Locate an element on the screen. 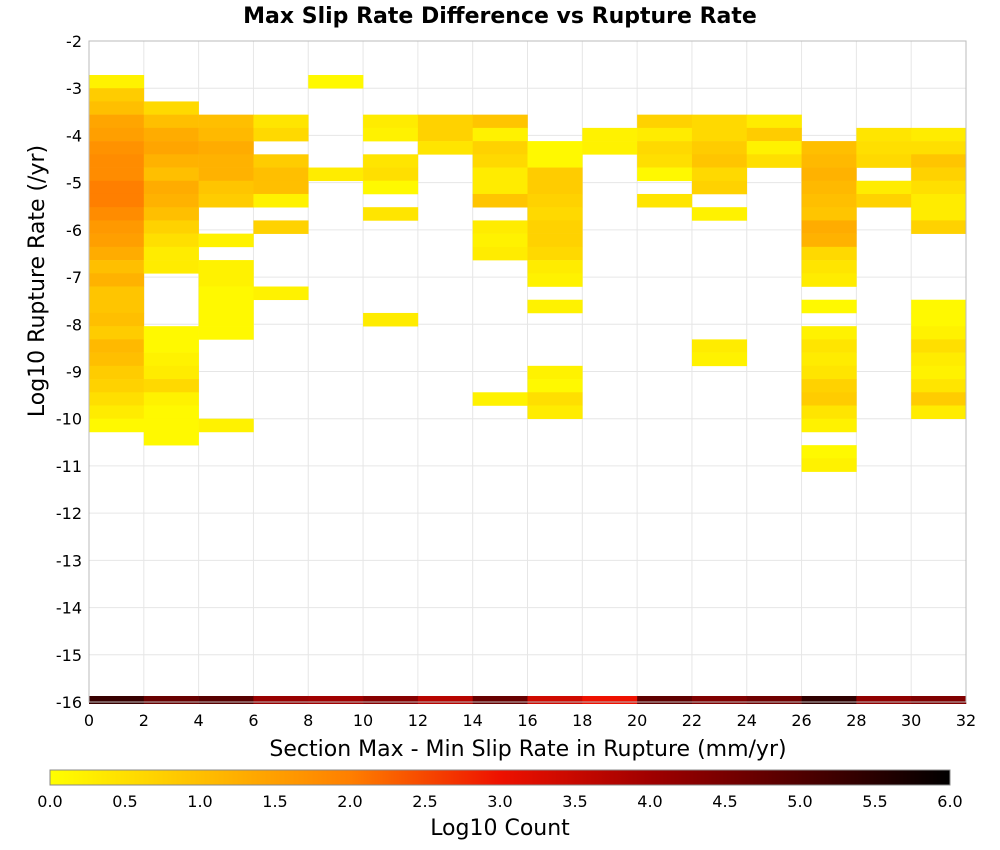 The height and width of the screenshot is (850, 1000). y-tick-label: -14 is located at coordinates (69, 608).